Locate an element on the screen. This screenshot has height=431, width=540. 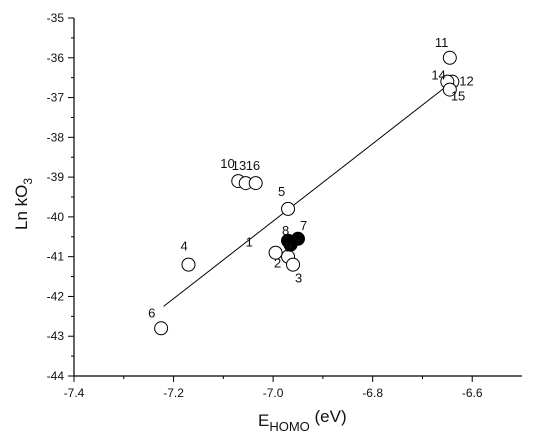
y-tick-label: -35 is located at coordinates (56, 18).